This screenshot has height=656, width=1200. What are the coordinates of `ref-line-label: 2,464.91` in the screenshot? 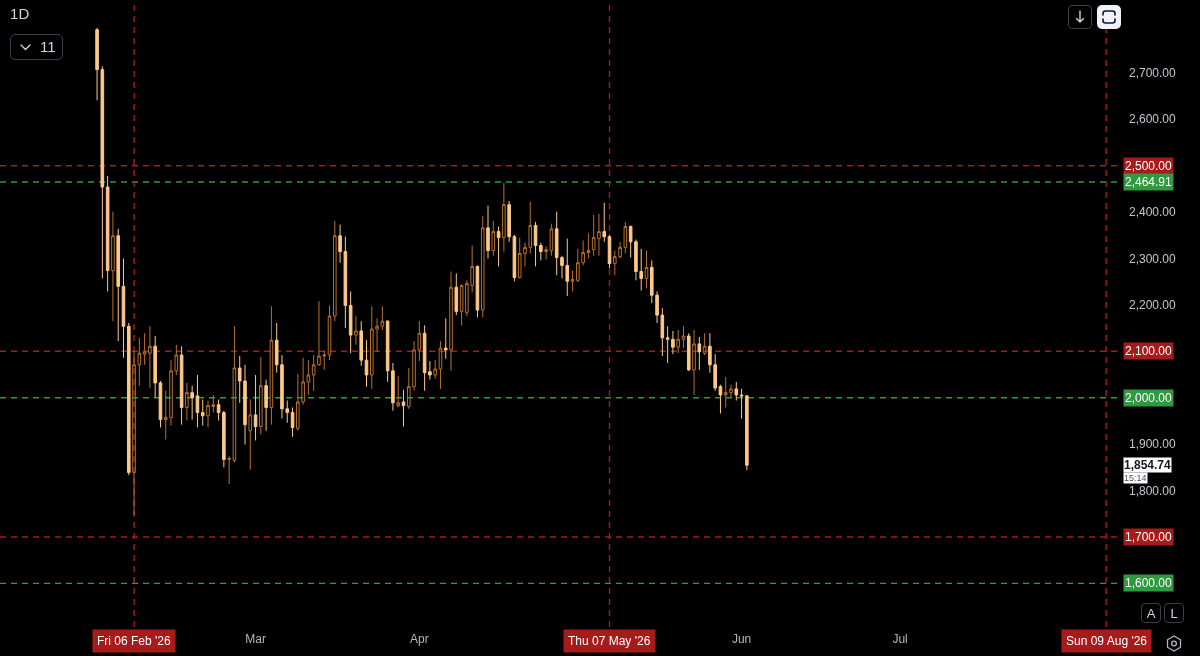 It's located at (1149, 182).